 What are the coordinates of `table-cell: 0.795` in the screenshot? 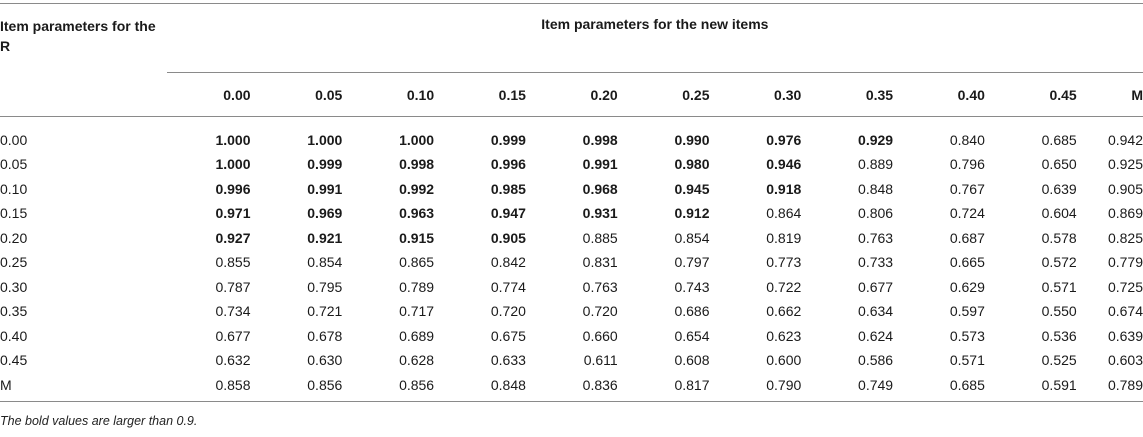 It's located at (325, 286).